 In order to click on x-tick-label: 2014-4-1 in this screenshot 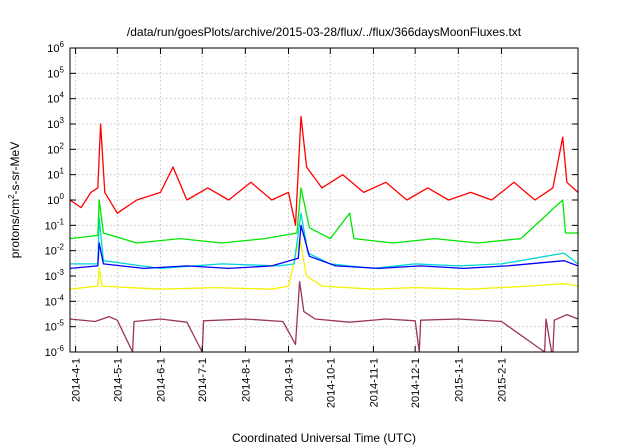, I will do `click(77, 380)`.